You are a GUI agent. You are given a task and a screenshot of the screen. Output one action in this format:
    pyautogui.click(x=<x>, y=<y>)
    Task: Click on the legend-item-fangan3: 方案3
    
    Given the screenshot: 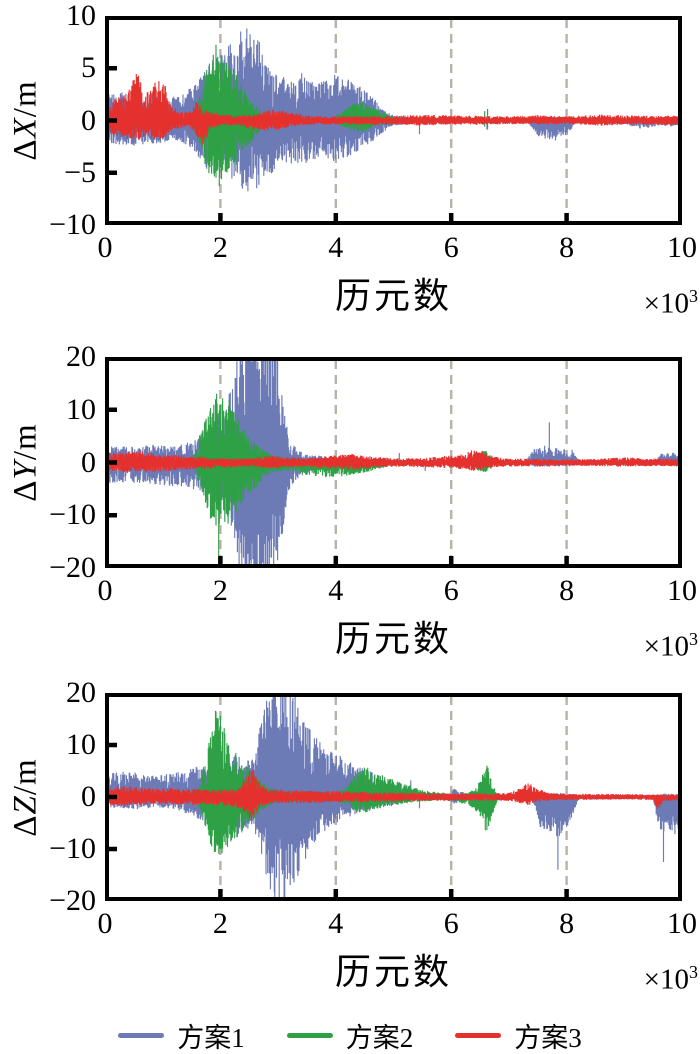 What is the action you would take?
    pyautogui.click(x=518, y=1035)
    